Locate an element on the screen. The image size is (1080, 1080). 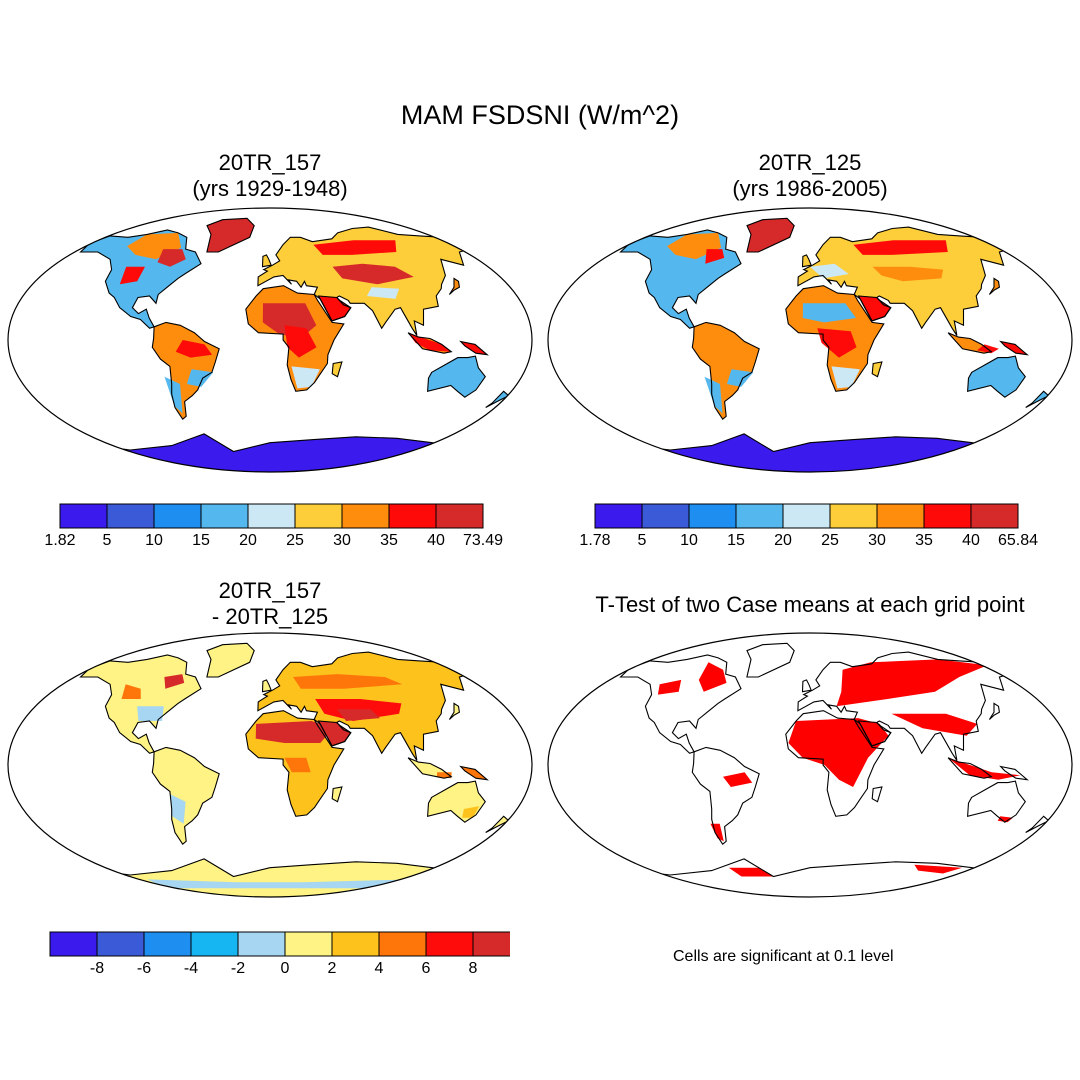
colorbar-tick-label: 40 is located at coordinates (971, 540).